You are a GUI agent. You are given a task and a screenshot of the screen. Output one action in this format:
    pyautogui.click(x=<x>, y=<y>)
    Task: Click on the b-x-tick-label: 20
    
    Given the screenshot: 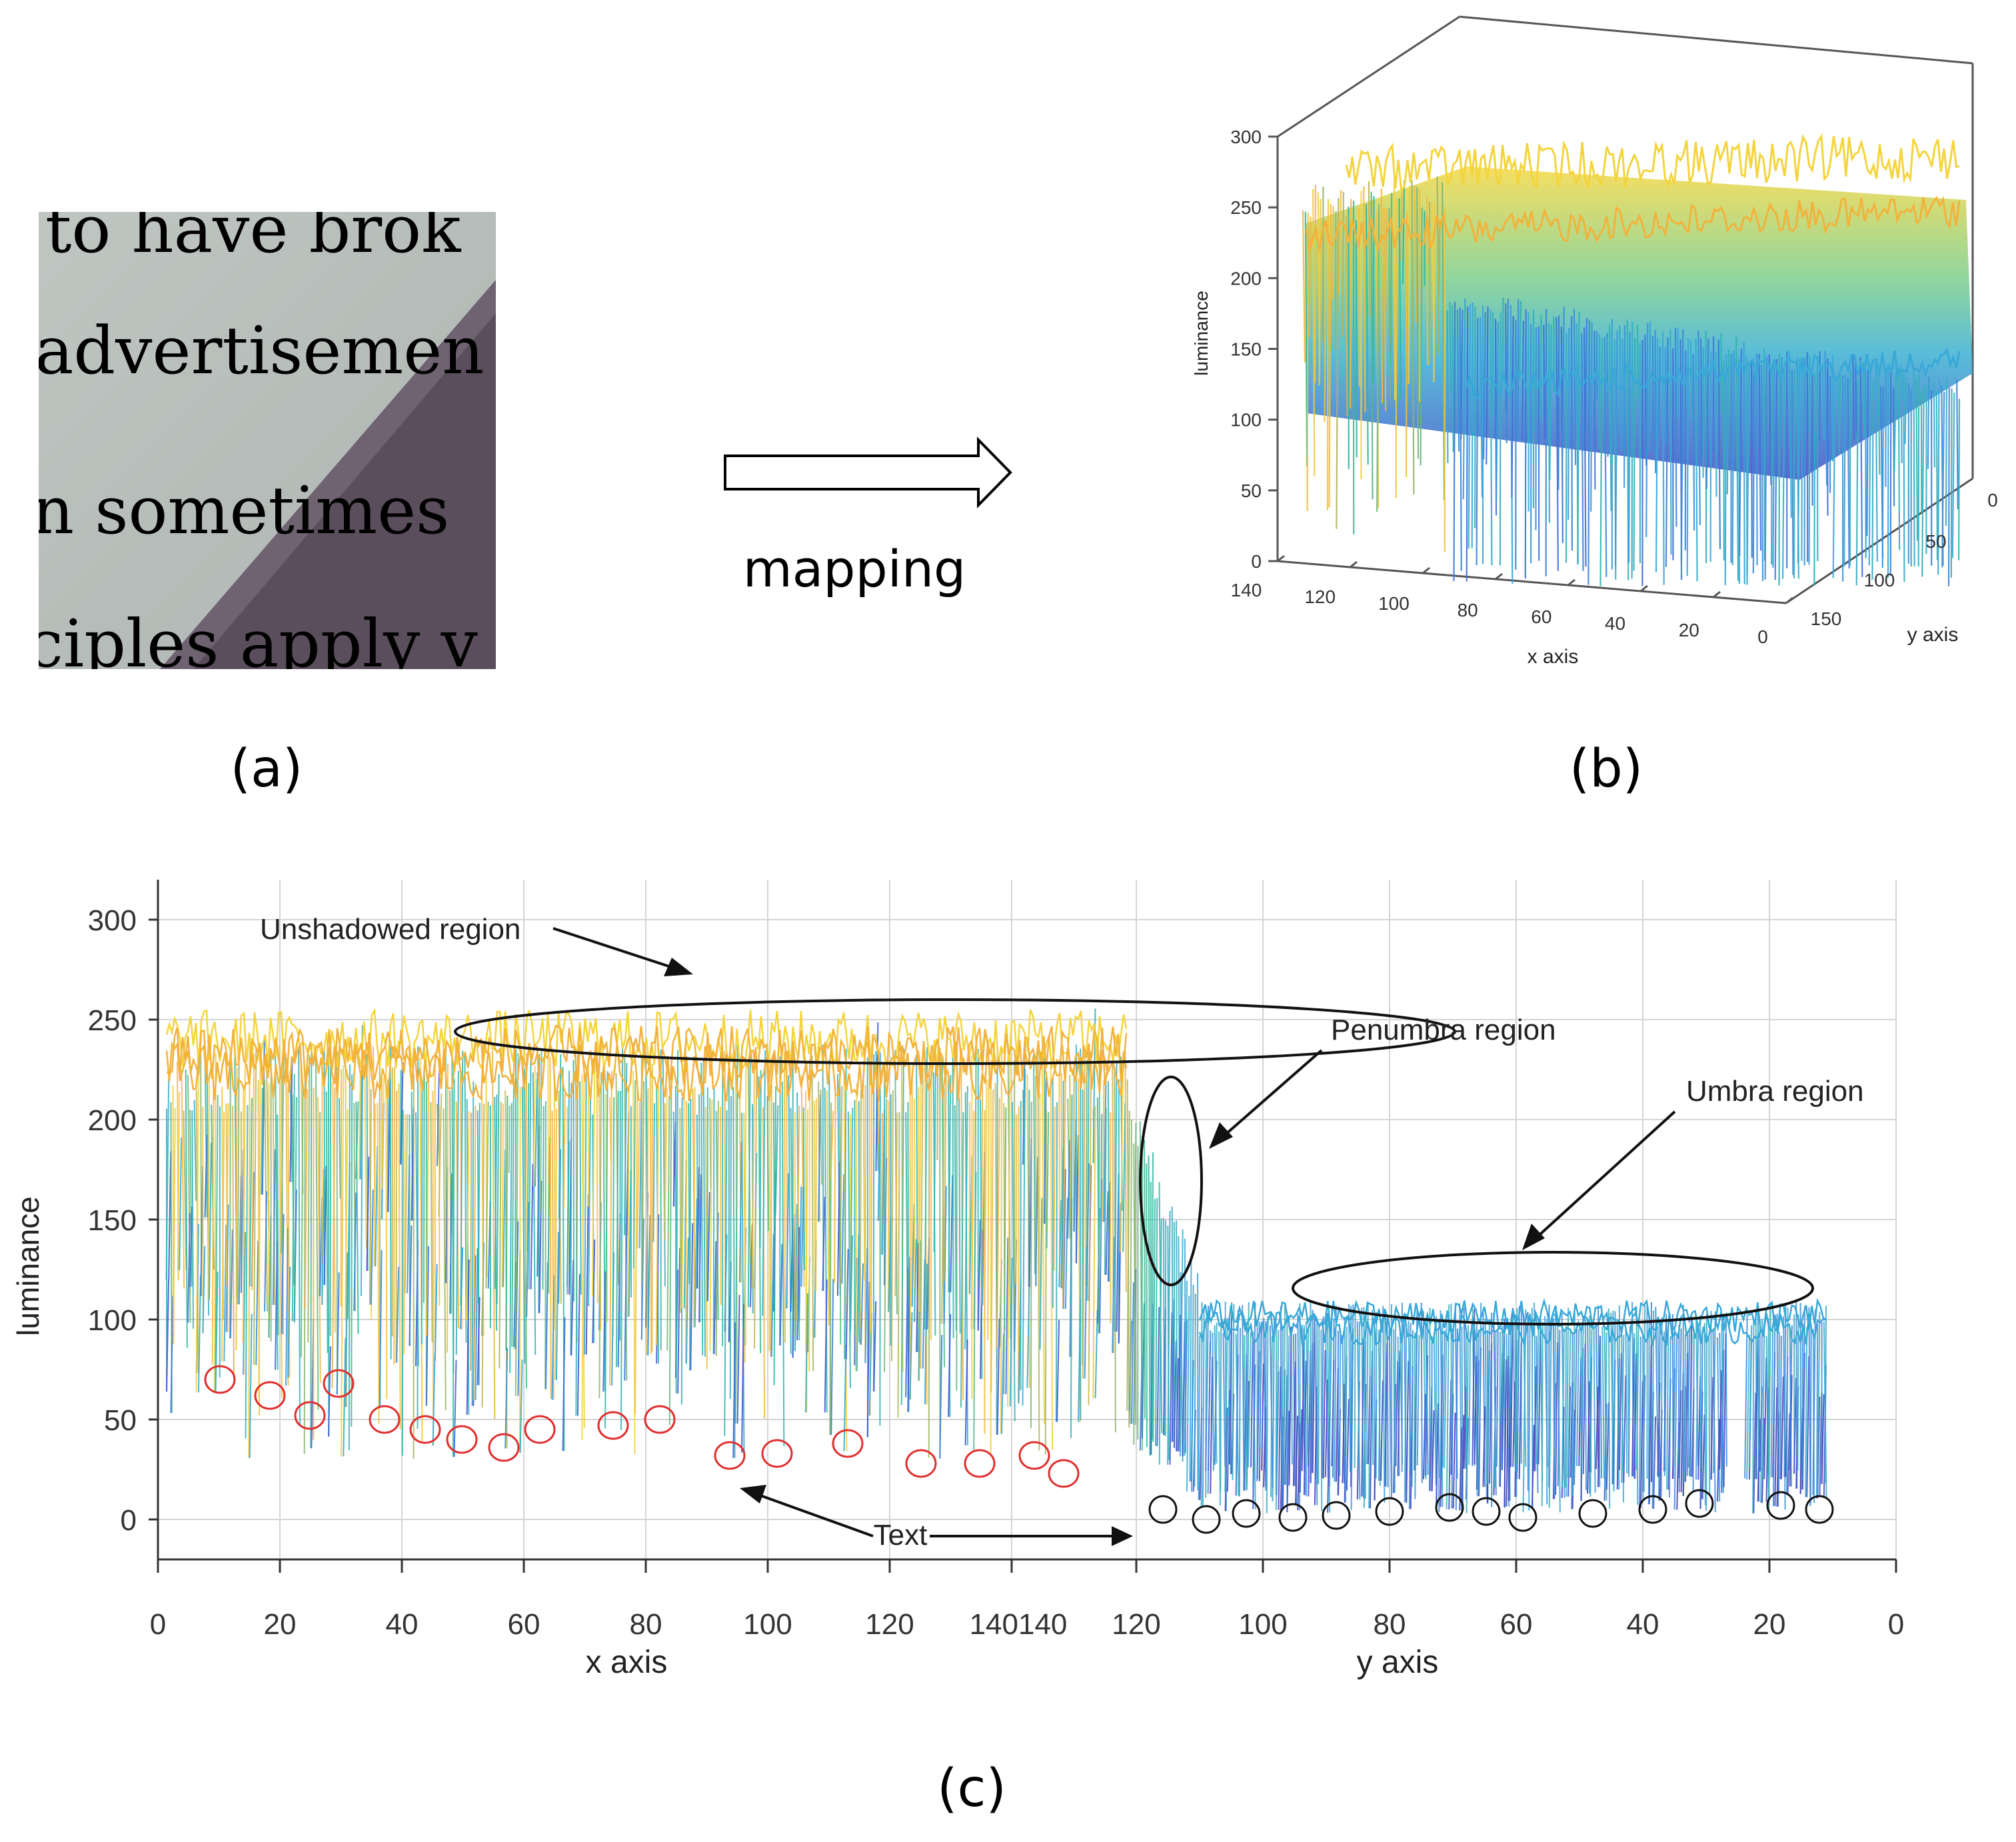 What is the action you would take?
    pyautogui.click(x=1689, y=630)
    